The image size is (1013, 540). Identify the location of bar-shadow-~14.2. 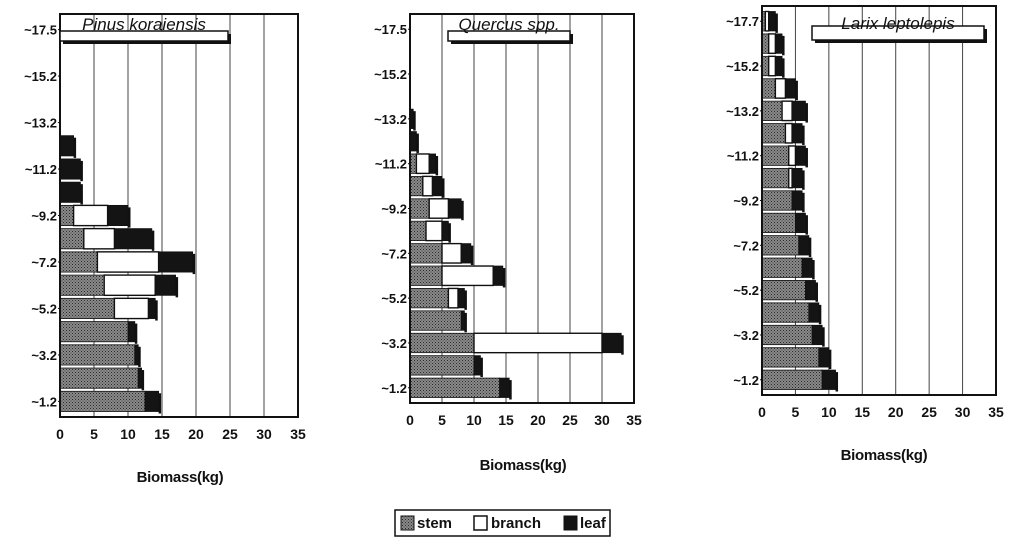
(796, 90).